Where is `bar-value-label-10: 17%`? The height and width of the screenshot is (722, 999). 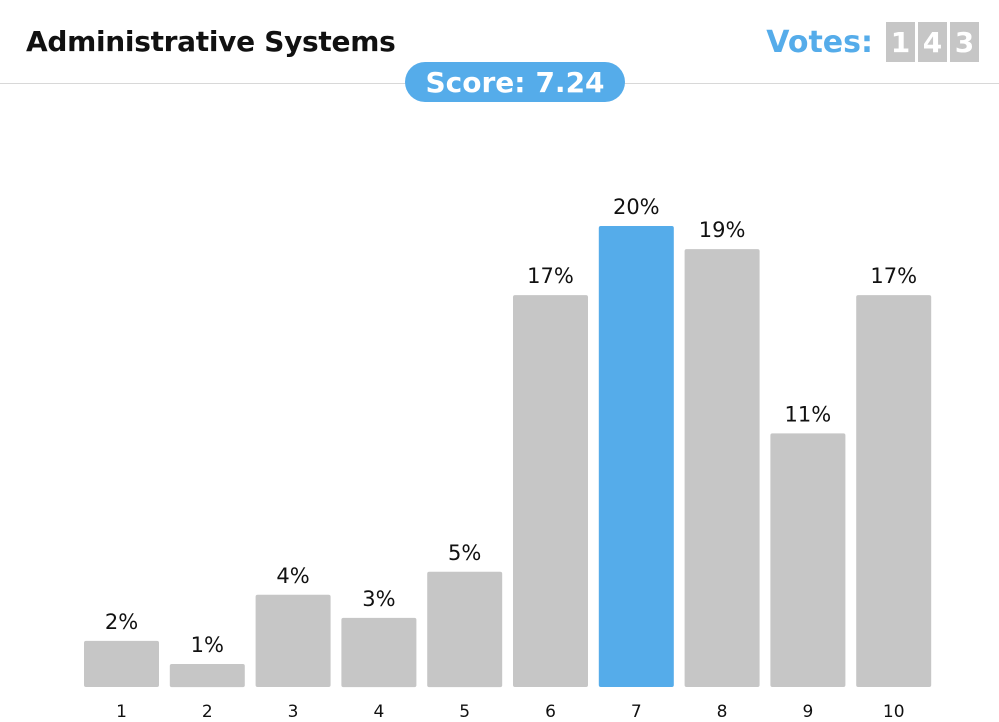 bar-value-label-10: 17% is located at coordinates (893, 276).